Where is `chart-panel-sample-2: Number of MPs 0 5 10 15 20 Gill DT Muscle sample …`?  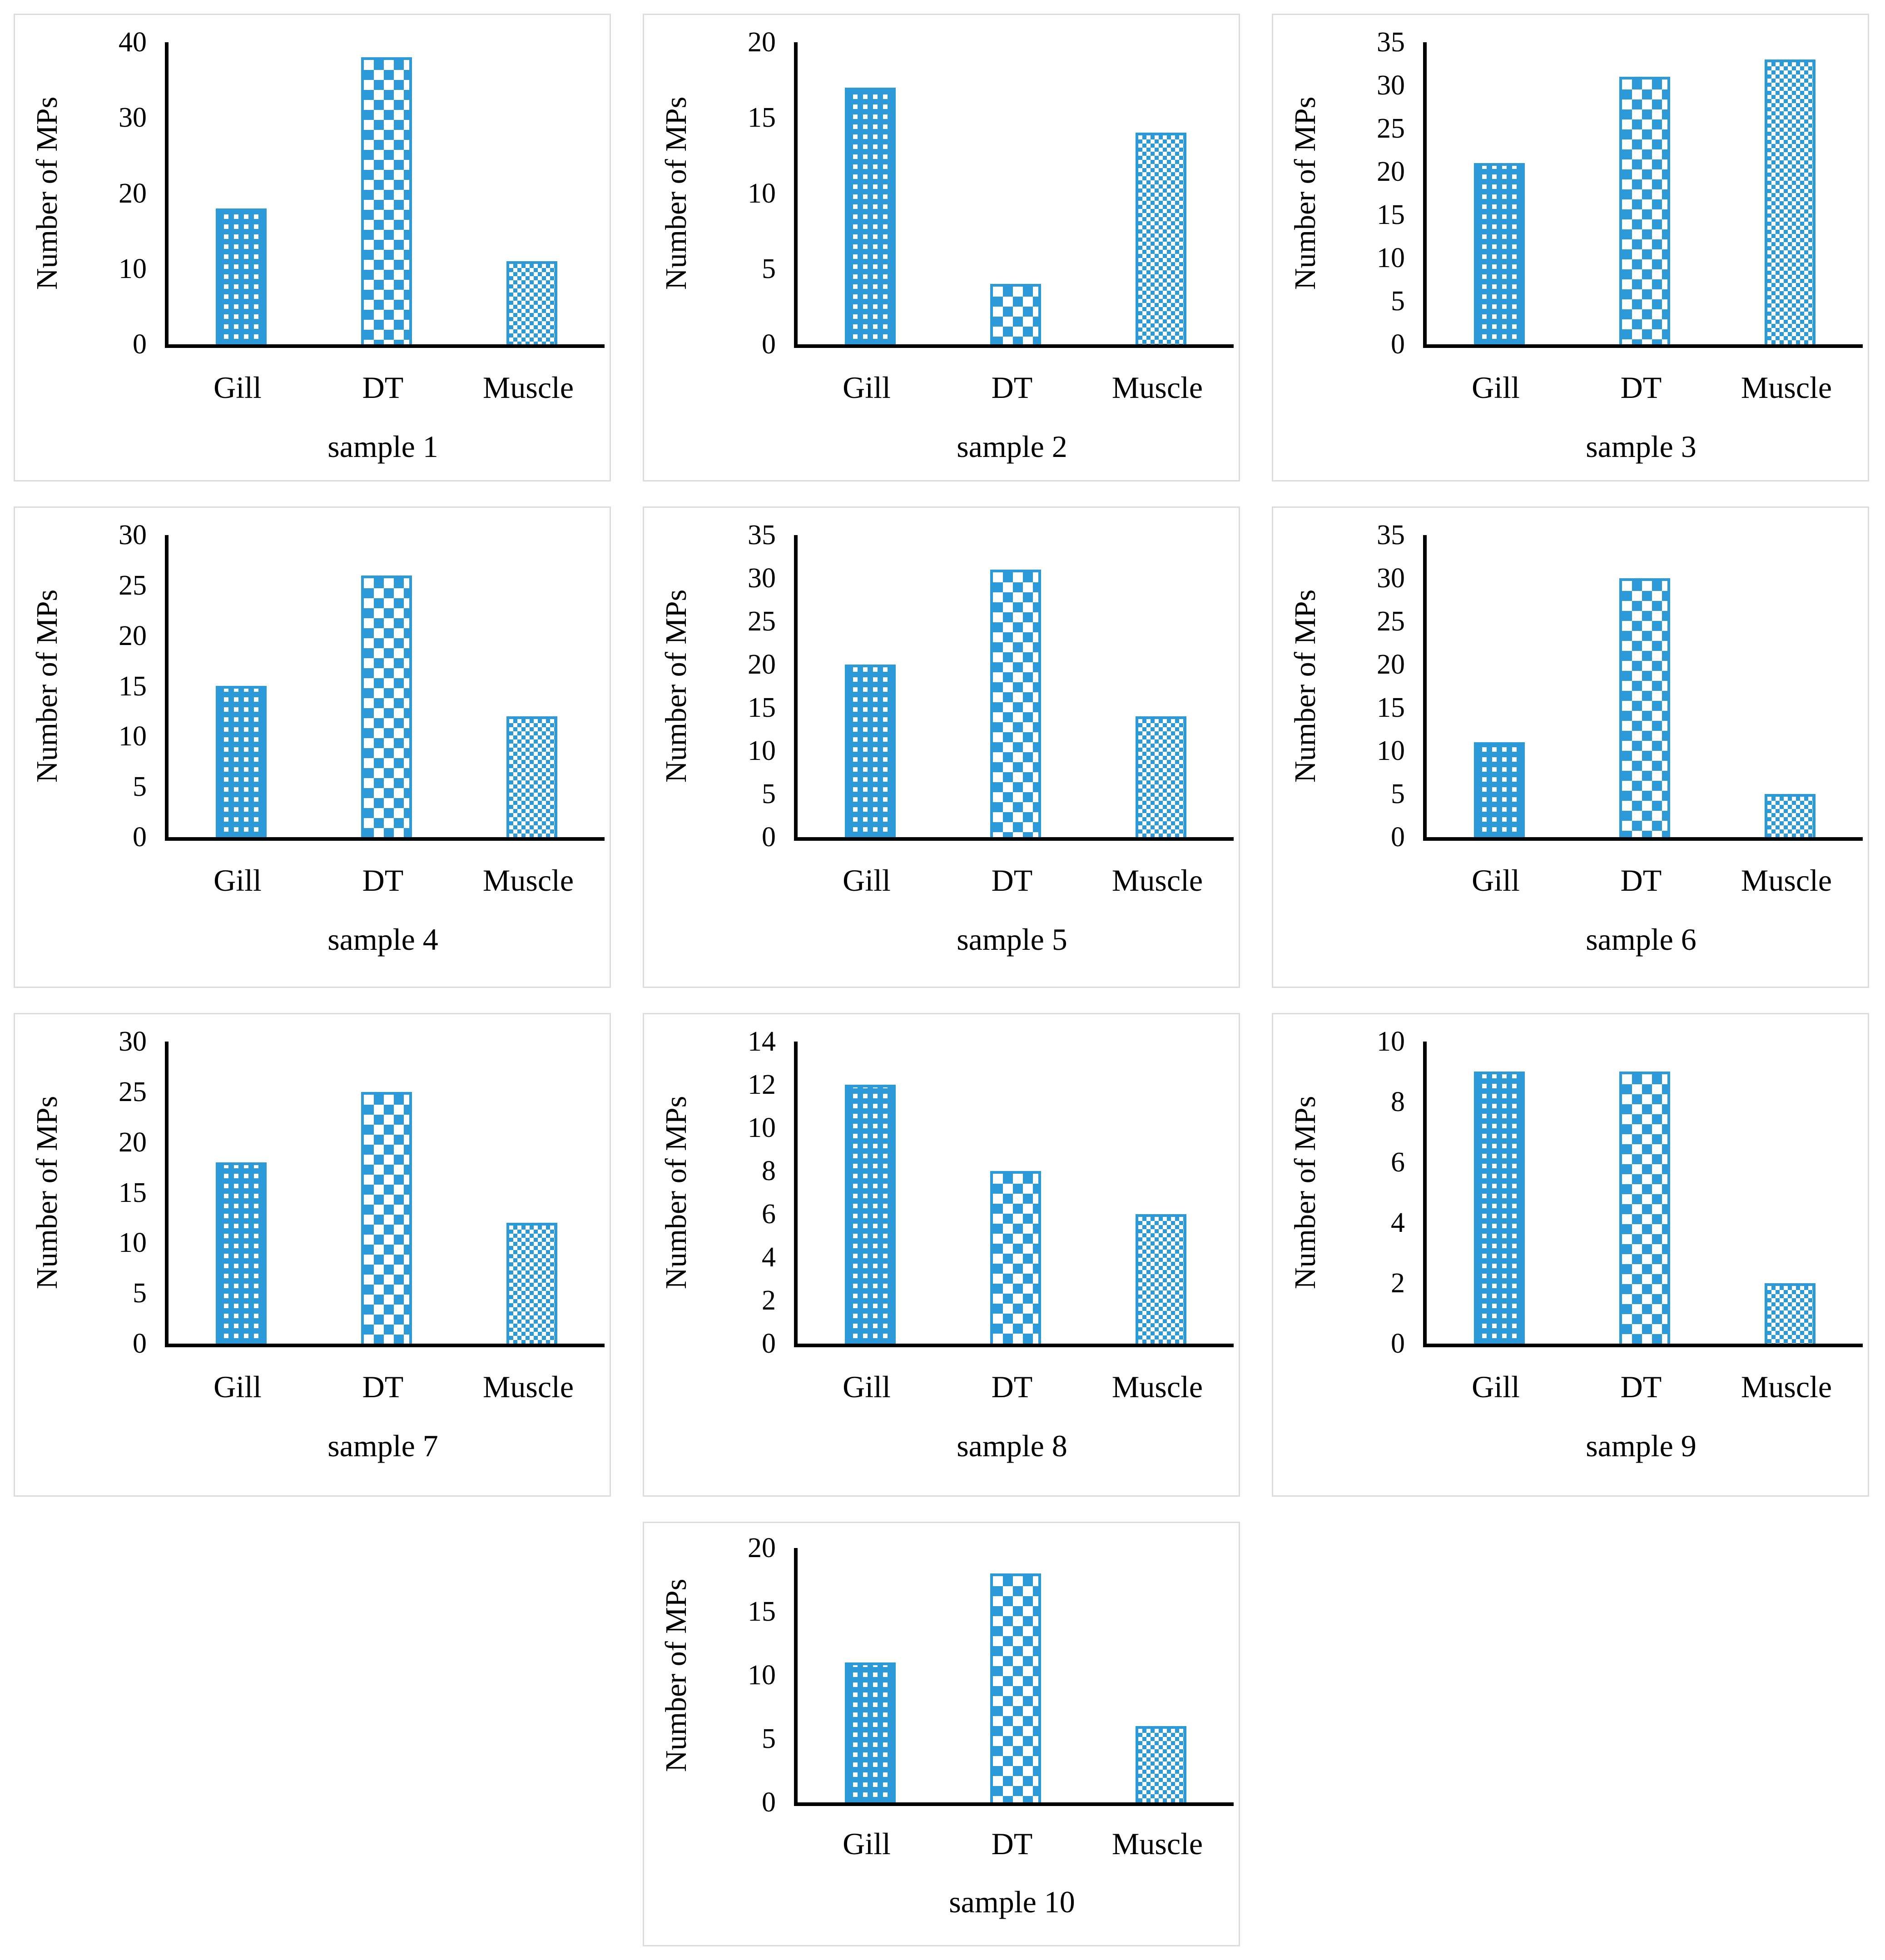
chart-panel-sample-2: Number of MPs 0 5 10 15 20 Gill DT Muscle sample … is located at coordinates (941, 247).